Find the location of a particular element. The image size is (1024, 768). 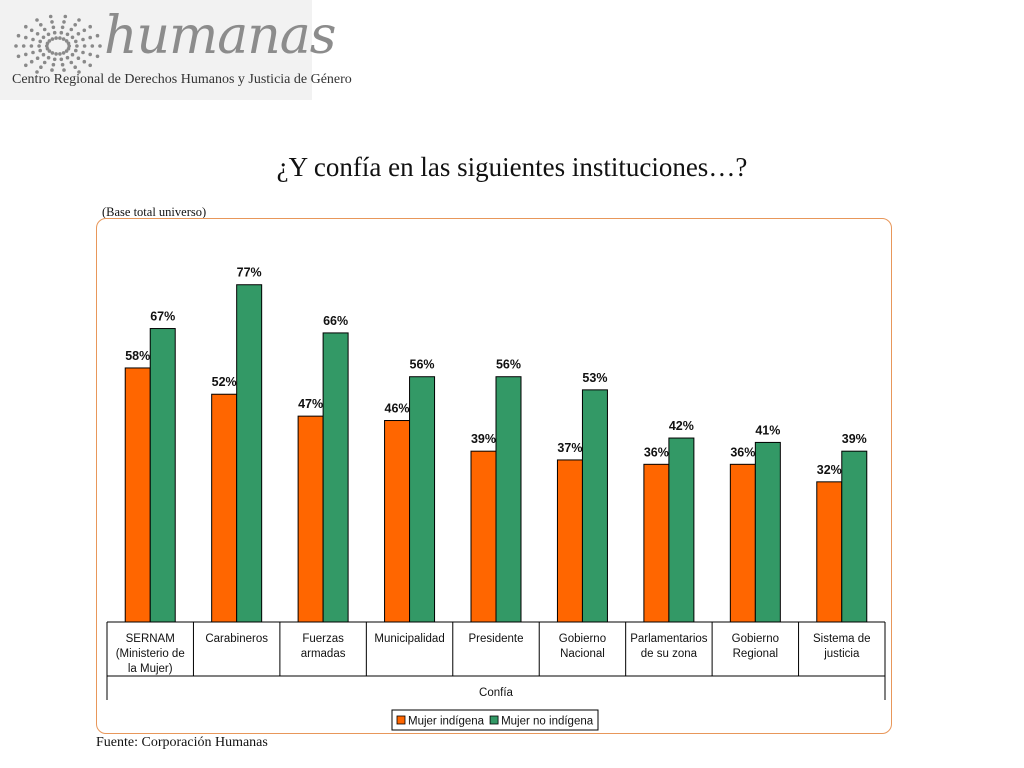

tick-label: justicia is located at coordinates (841, 654).